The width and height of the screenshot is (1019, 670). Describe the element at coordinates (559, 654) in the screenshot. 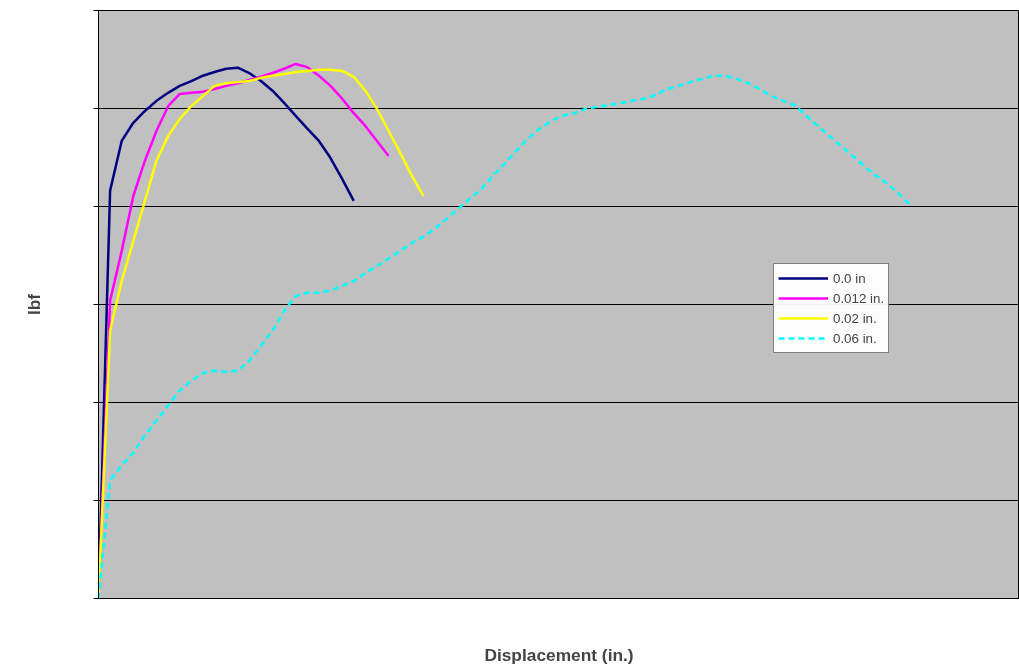

I see `x-axis-title: Displacement (in.)` at that location.